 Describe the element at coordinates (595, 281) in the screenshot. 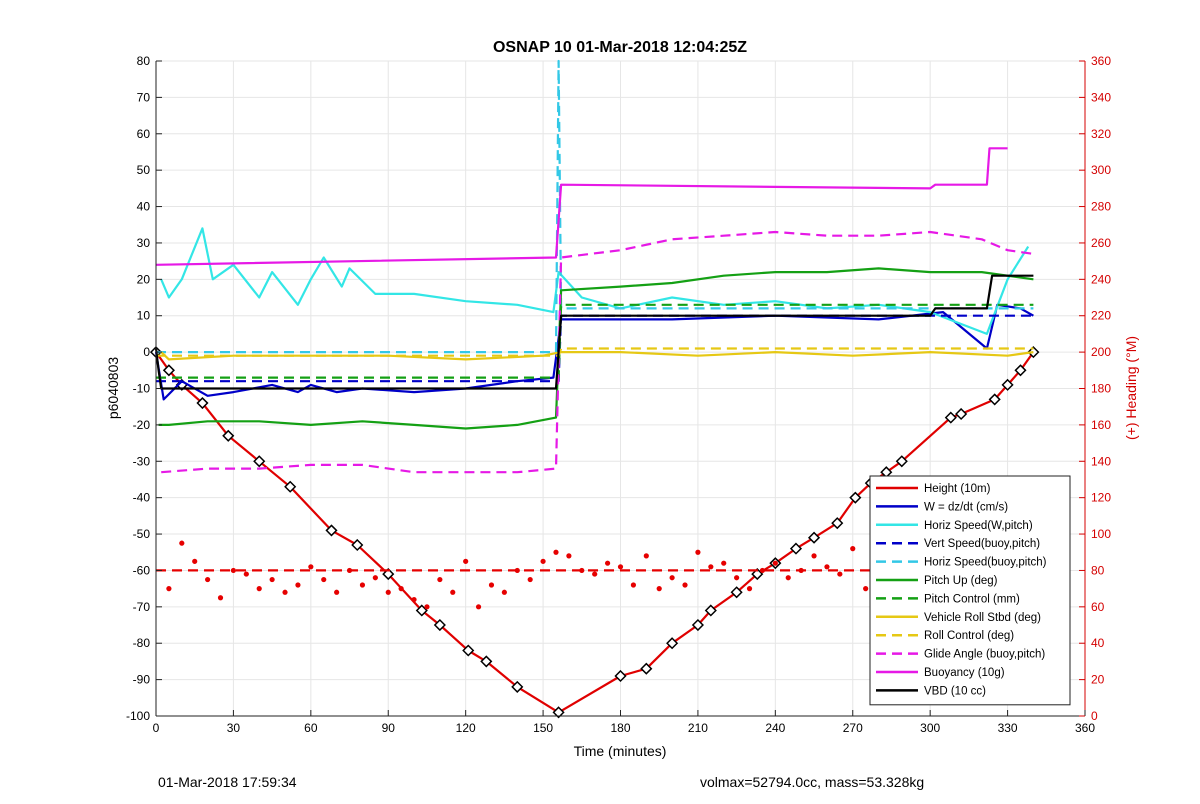

I see `series-2-line` at that location.